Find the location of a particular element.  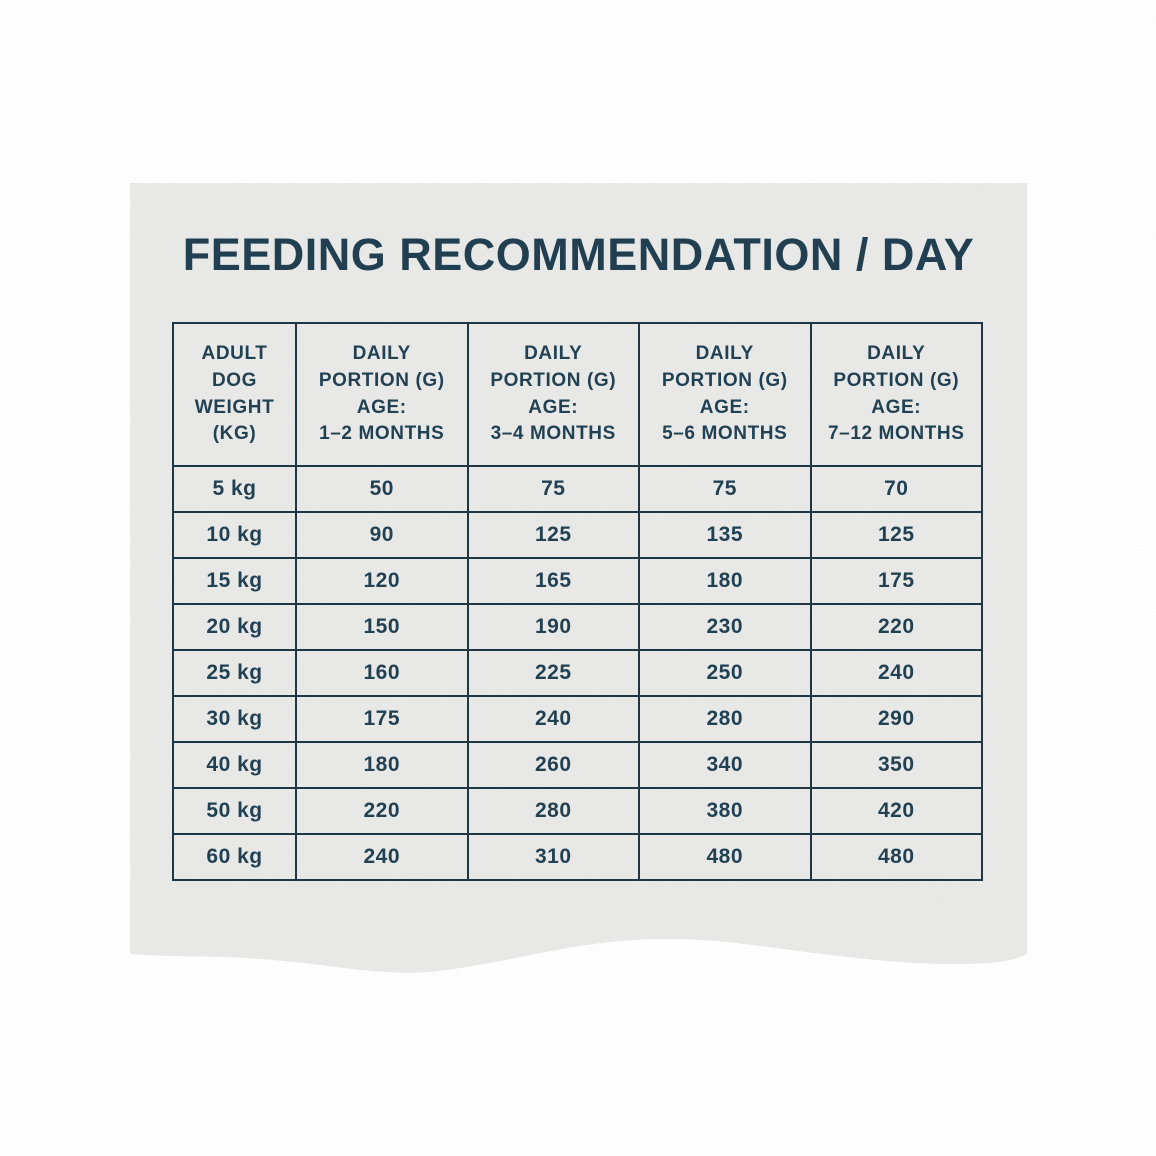

table-row: 50 kg 220 280 380 420 is located at coordinates (577, 811).